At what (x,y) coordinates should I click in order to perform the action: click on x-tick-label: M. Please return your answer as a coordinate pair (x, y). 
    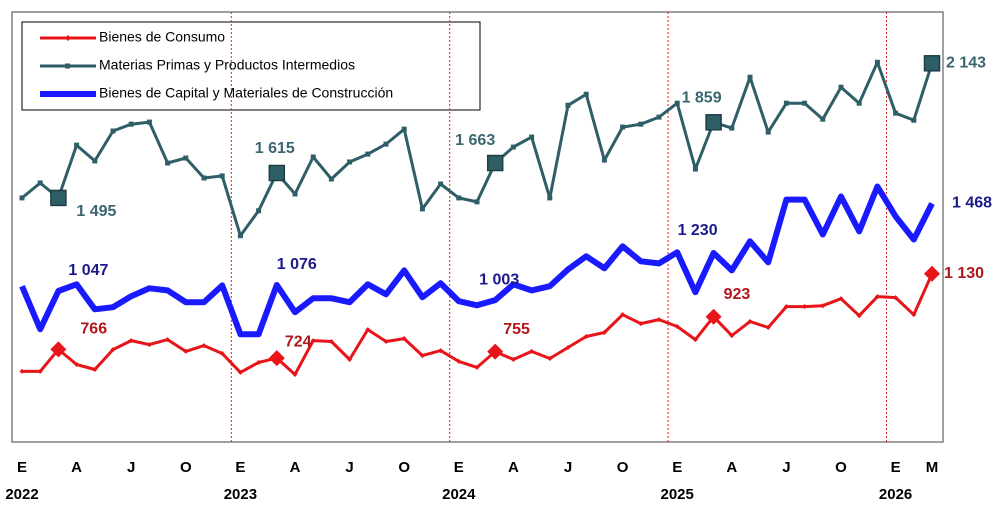
    Looking at the image, I should click on (932, 467).